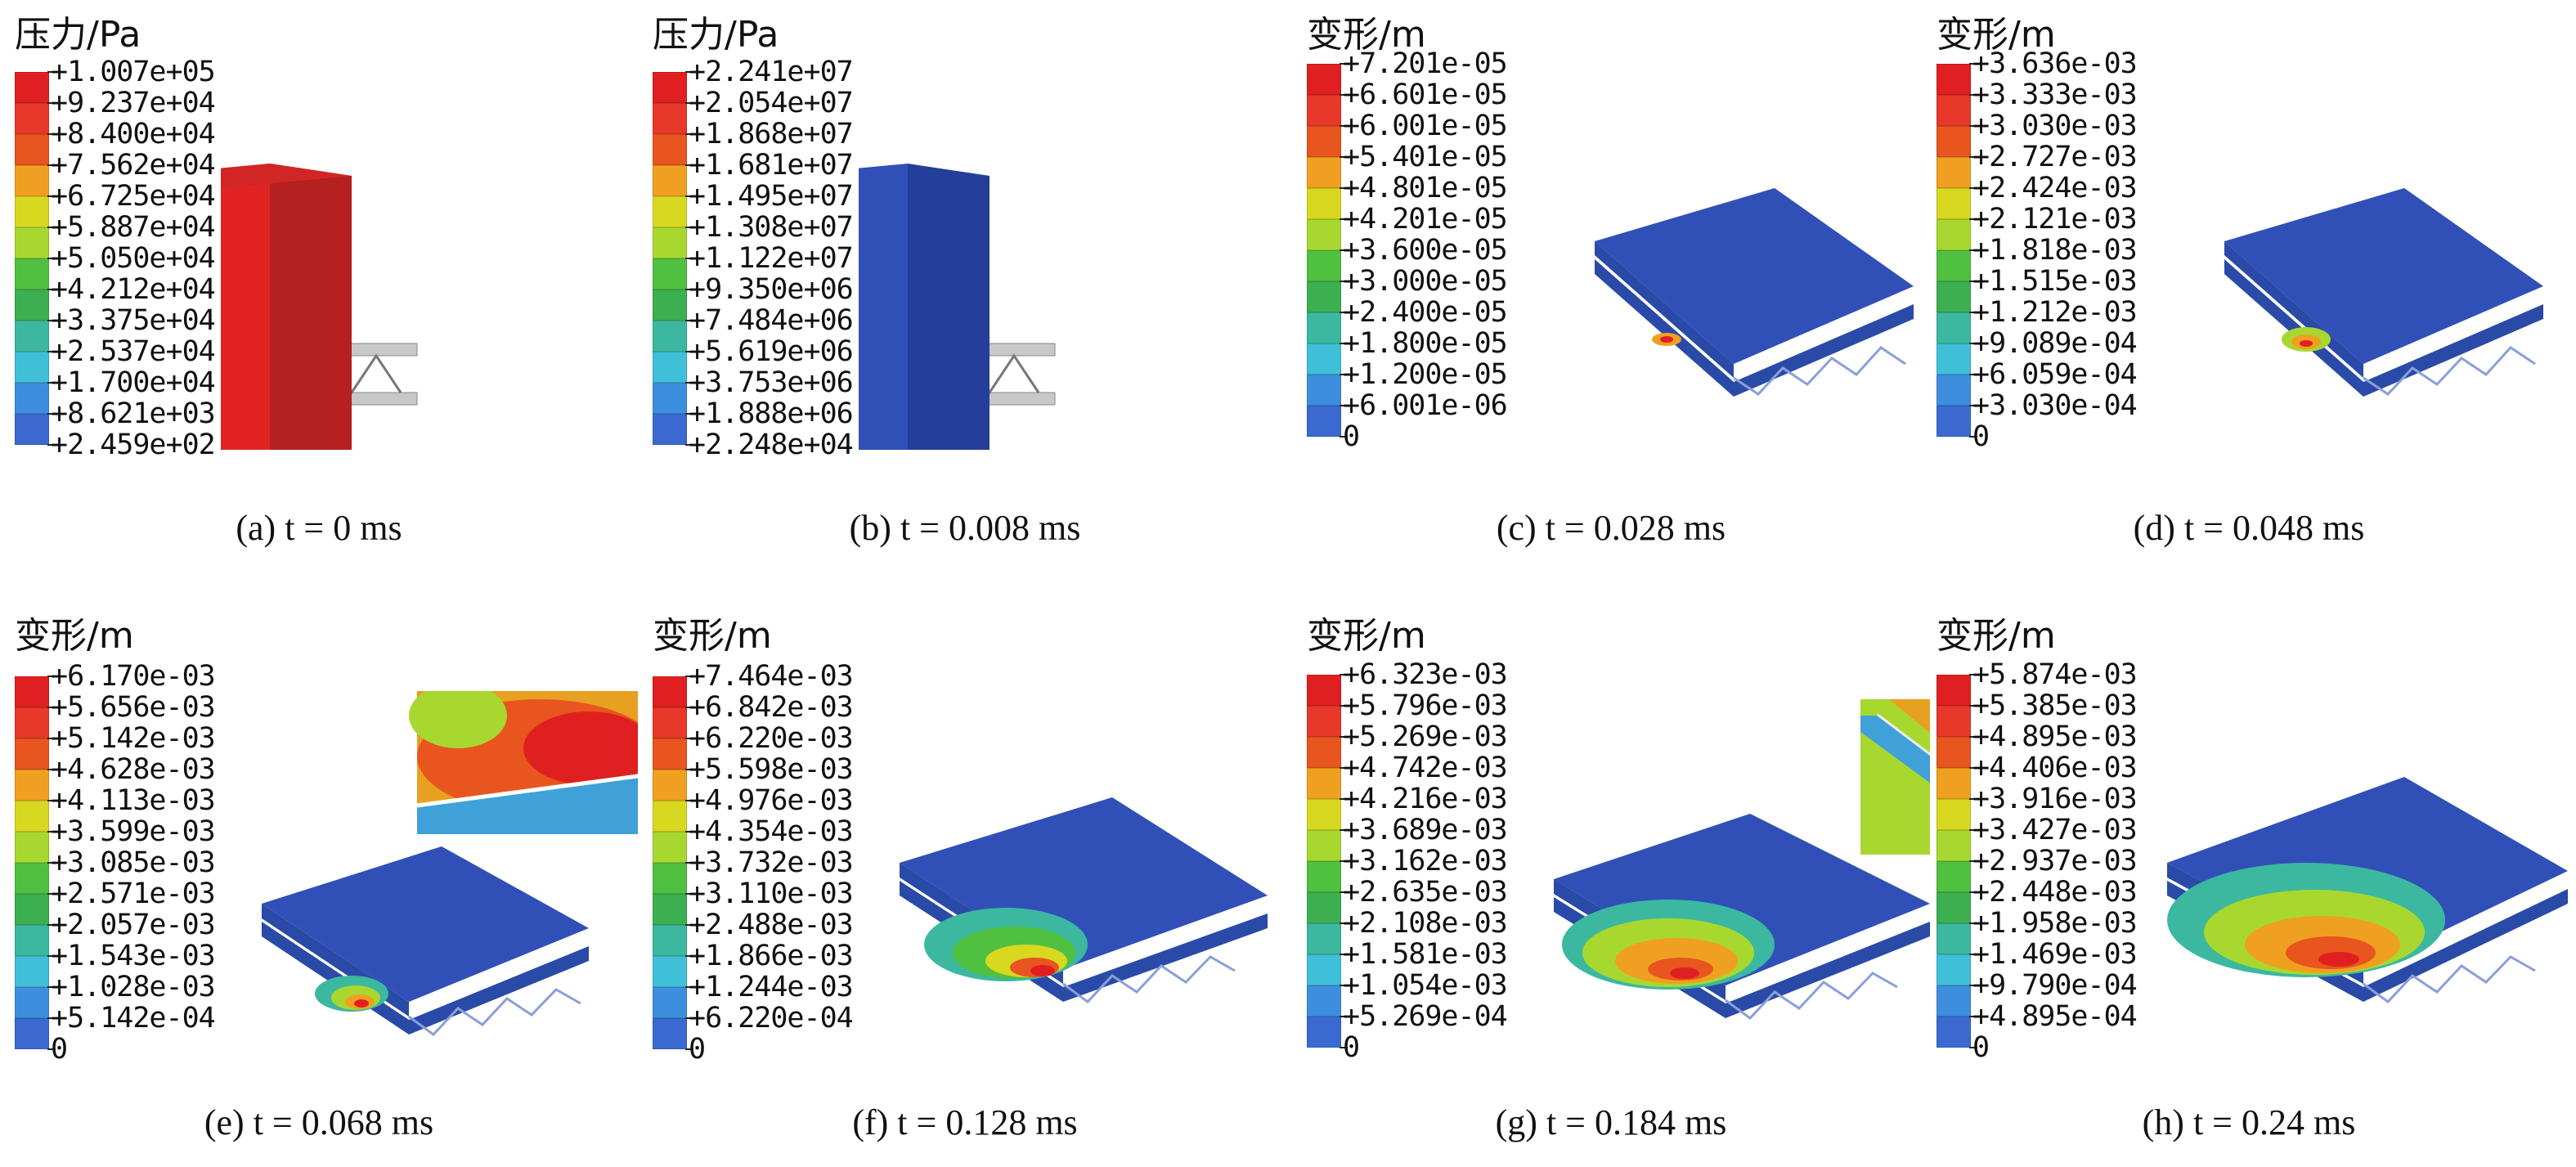  What do you see at coordinates (133, 894) in the screenshot?
I see `legend-tick-label: +2.571e-03` at bounding box center [133, 894].